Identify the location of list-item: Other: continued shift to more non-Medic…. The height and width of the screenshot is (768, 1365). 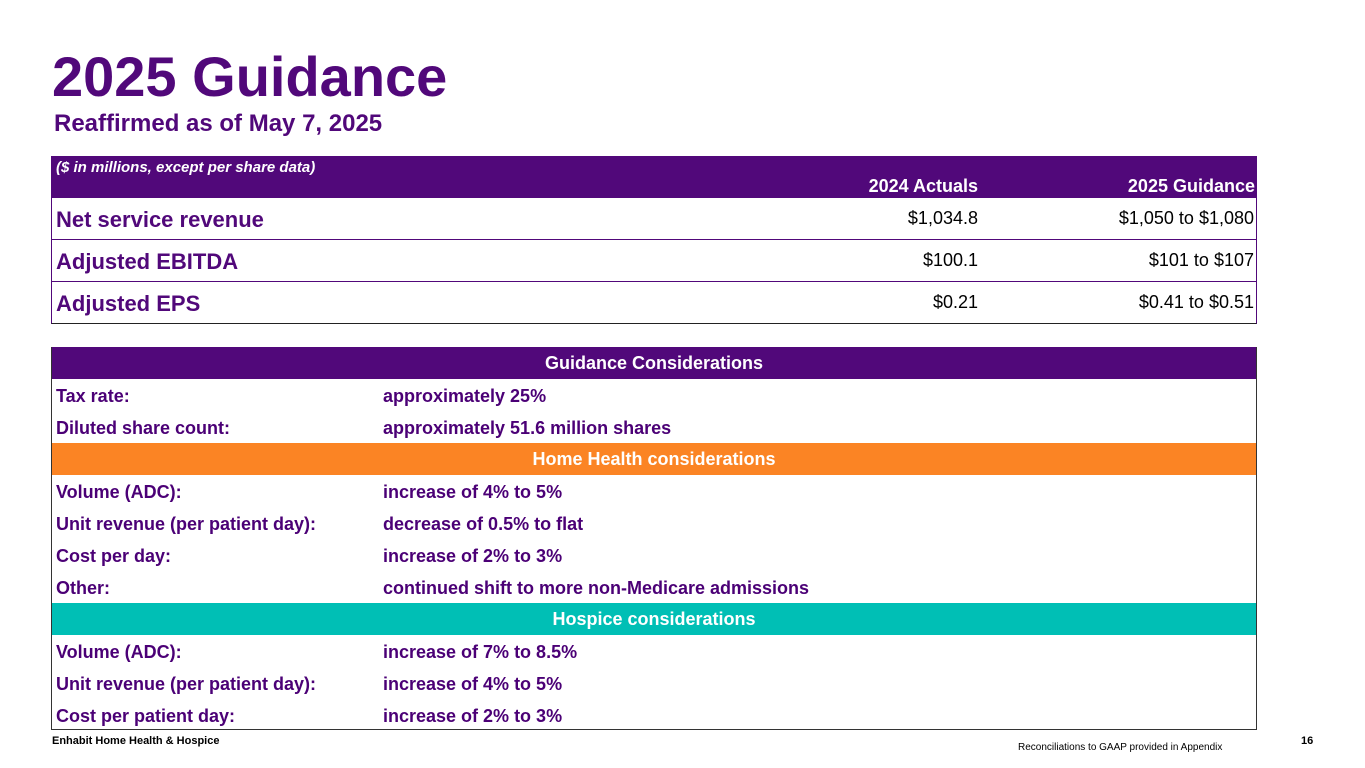
(654, 587).